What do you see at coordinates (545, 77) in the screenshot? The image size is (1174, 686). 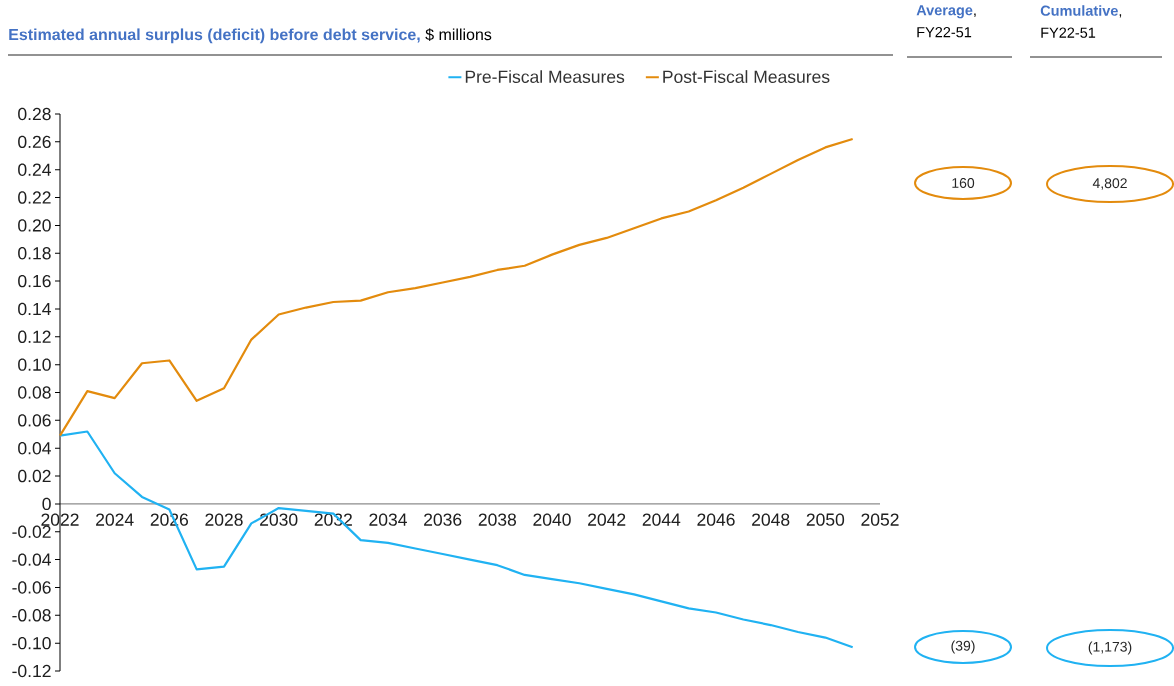 I see `legend-label: Pre-Fiscal Measures` at bounding box center [545, 77].